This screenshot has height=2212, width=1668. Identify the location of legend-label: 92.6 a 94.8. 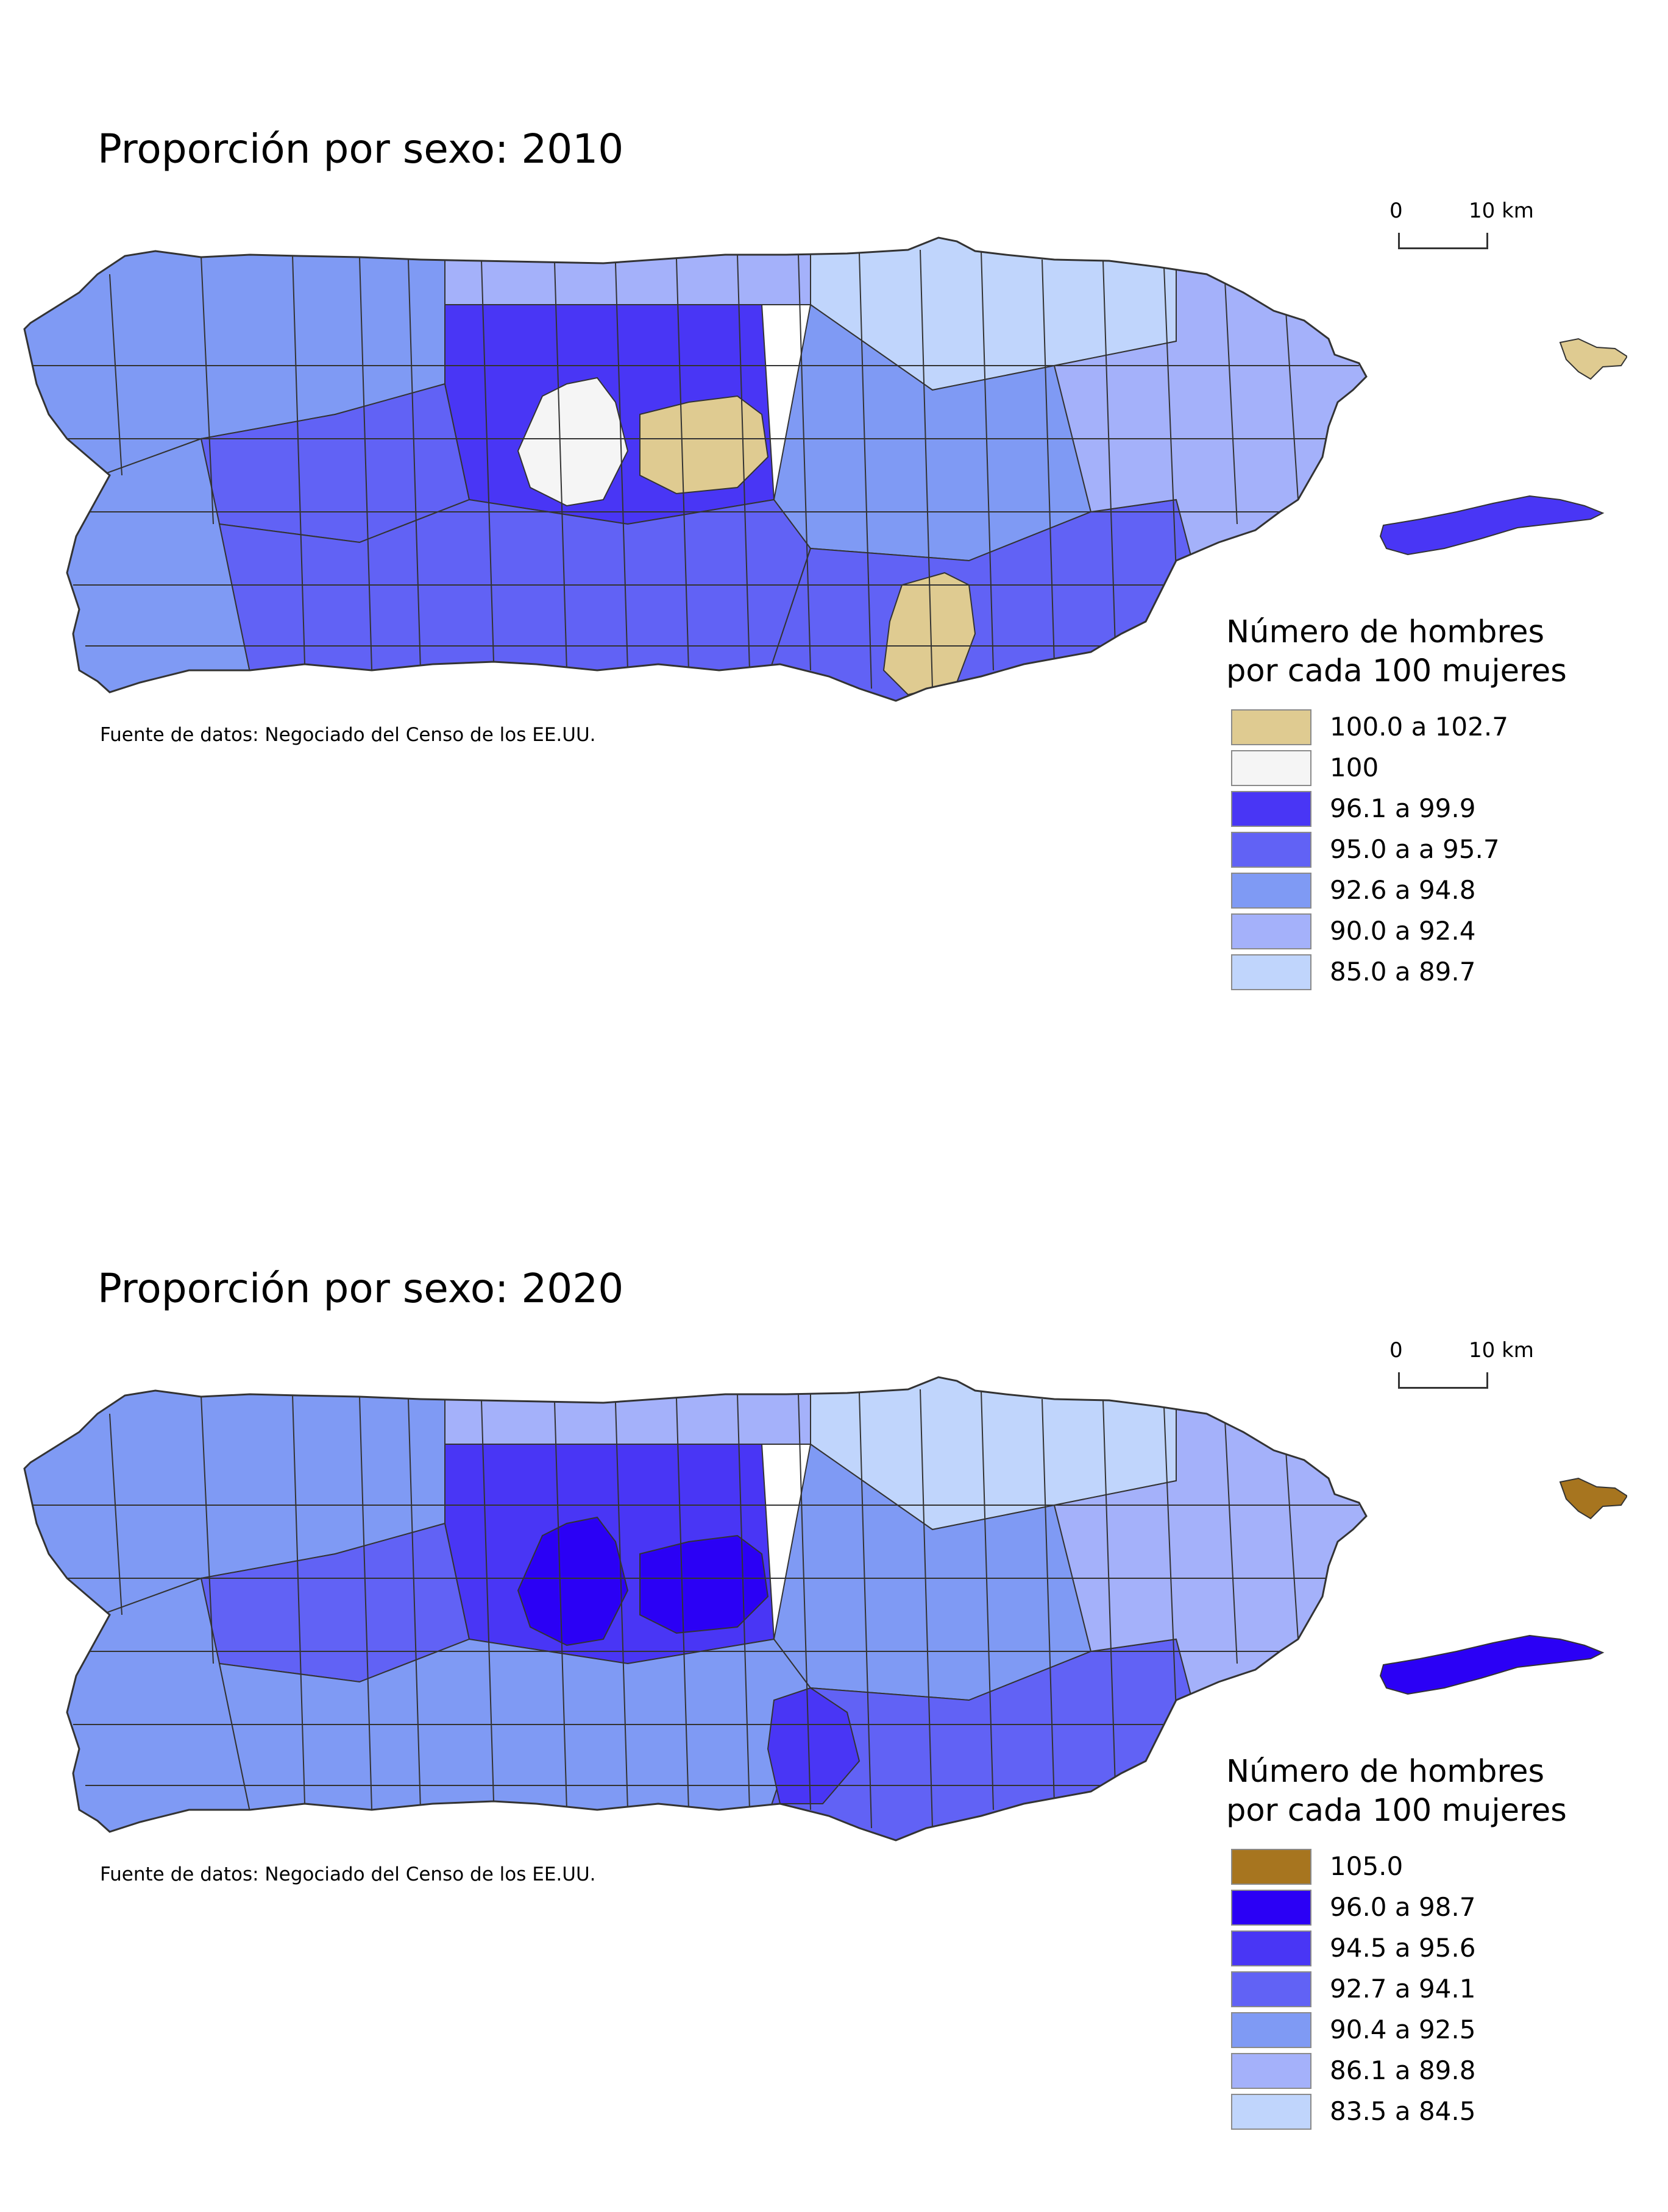
(1403, 890).